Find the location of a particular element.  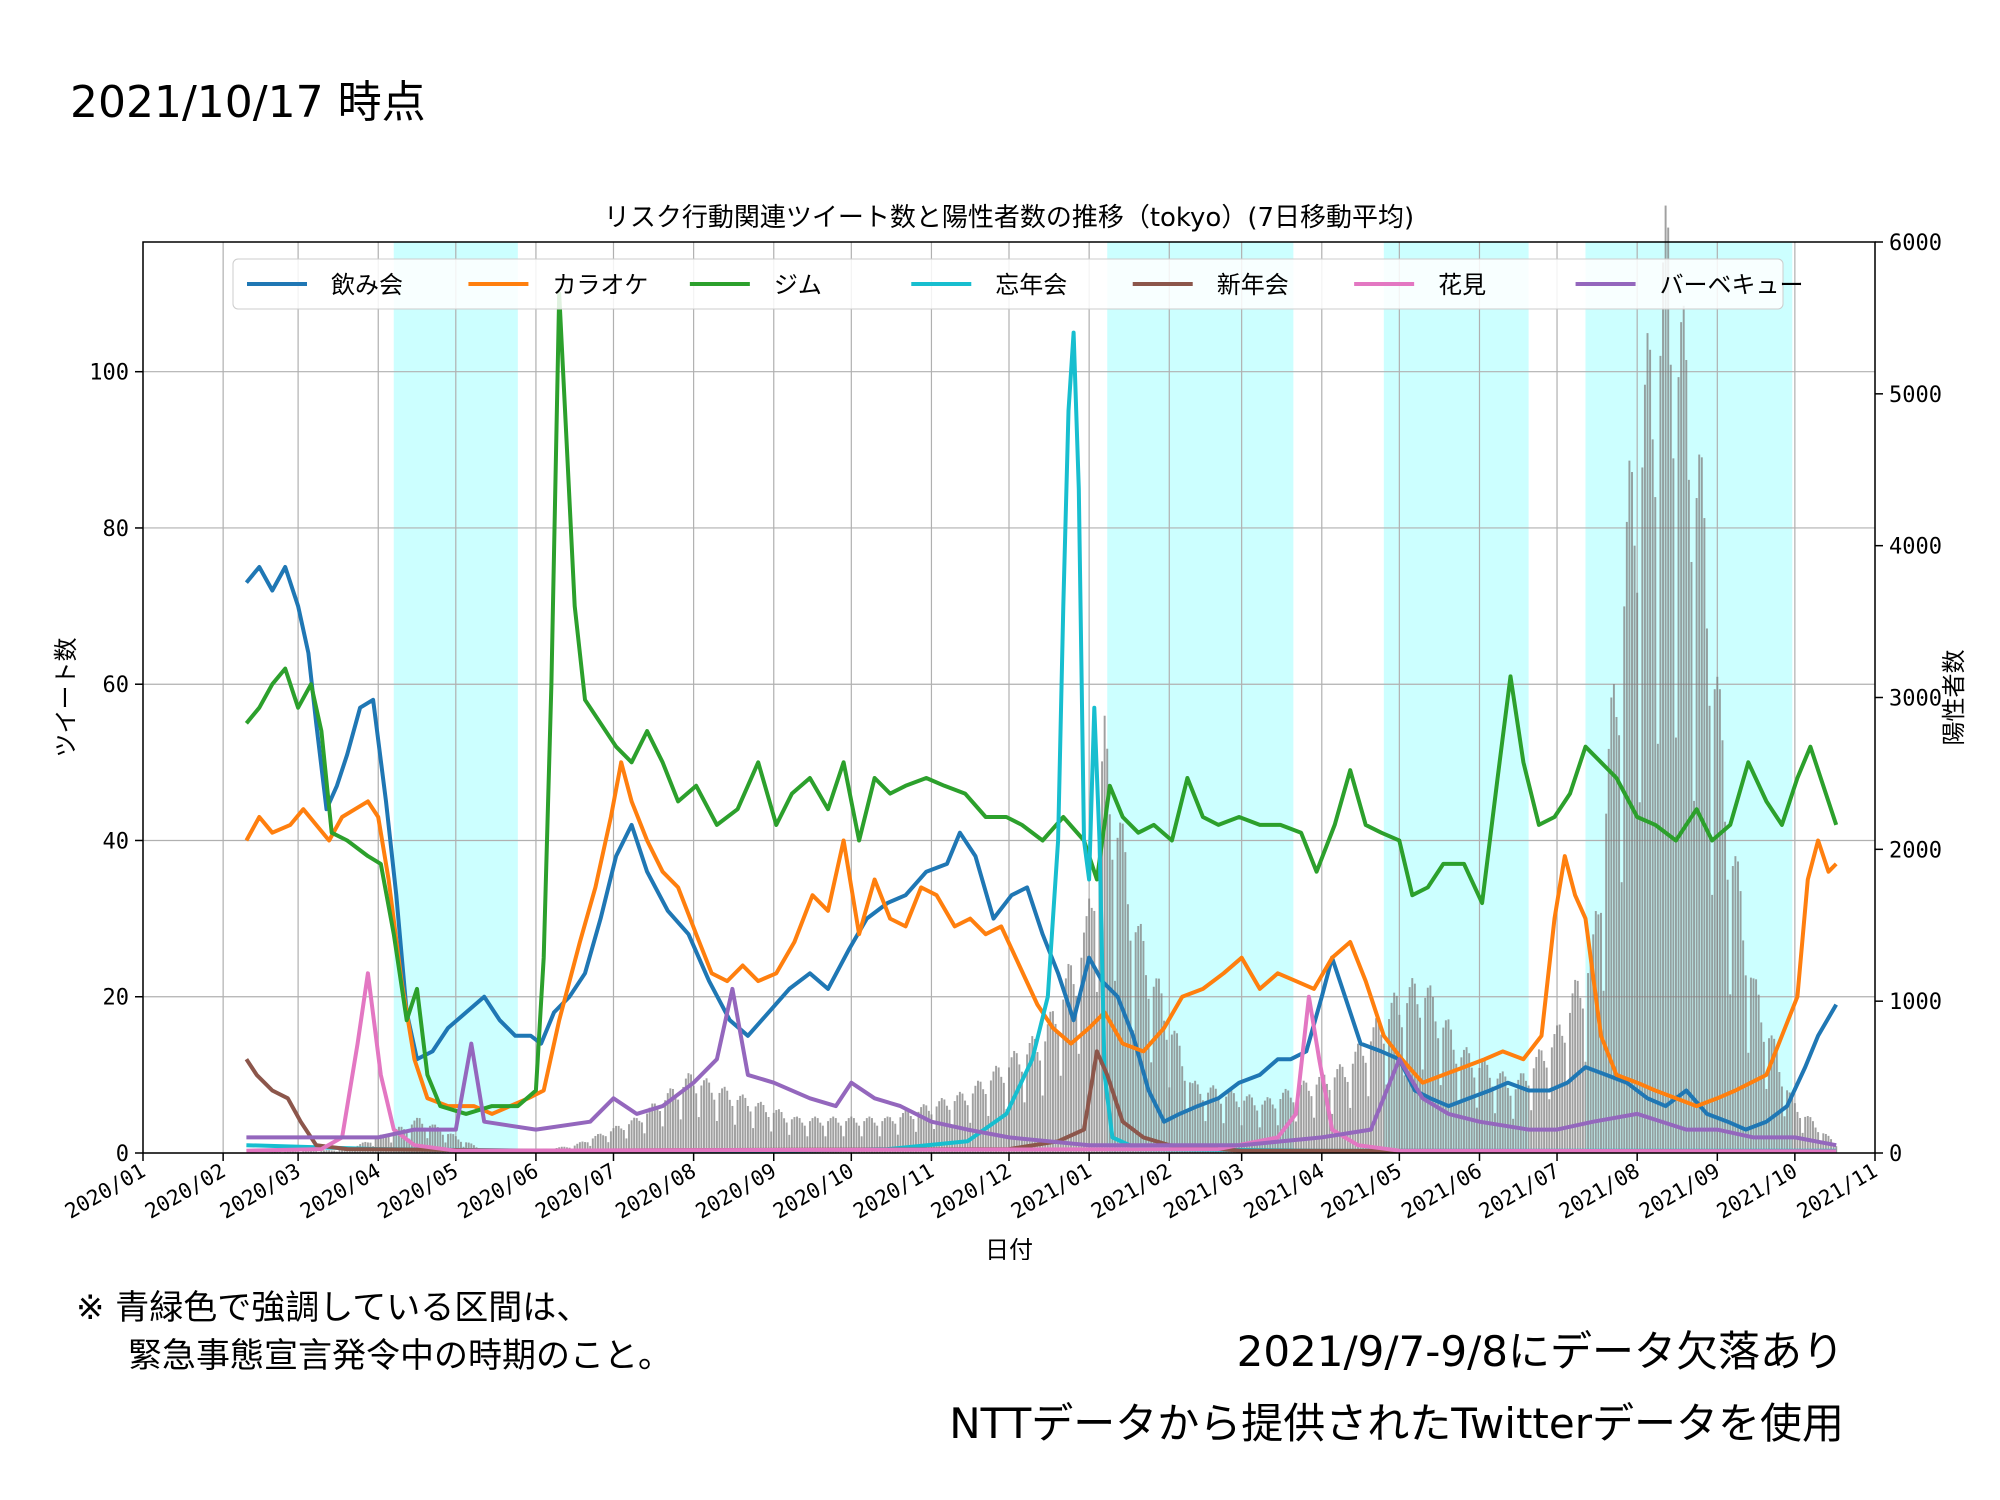

y2-tick-label: 5000 is located at coordinates (1915, 395).